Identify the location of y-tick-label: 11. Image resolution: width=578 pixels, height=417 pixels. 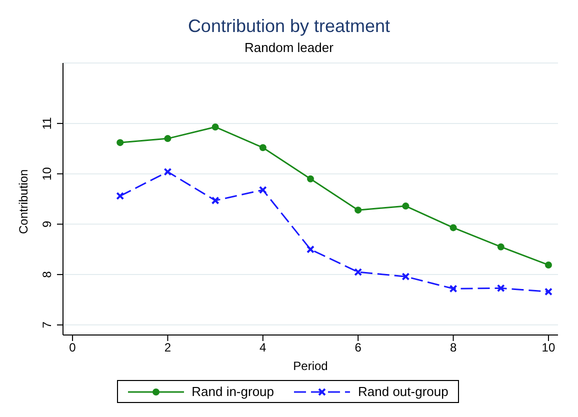
(47, 123).